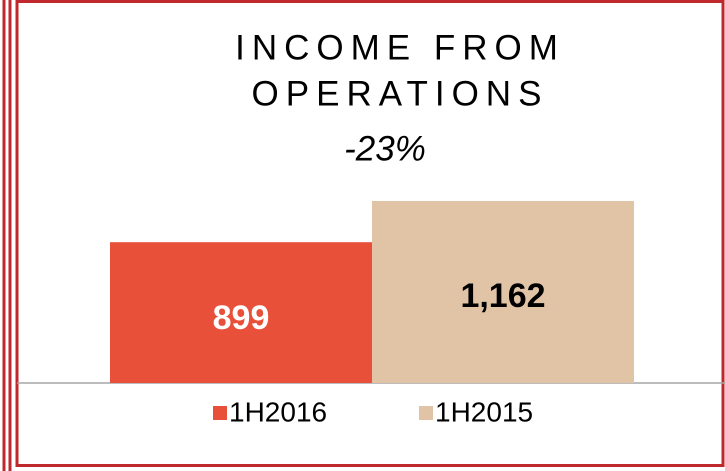 The width and height of the screenshot is (725, 471). What do you see at coordinates (241, 318) in the screenshot?
I see `value-label: 899` at bounding box center [241, 318].